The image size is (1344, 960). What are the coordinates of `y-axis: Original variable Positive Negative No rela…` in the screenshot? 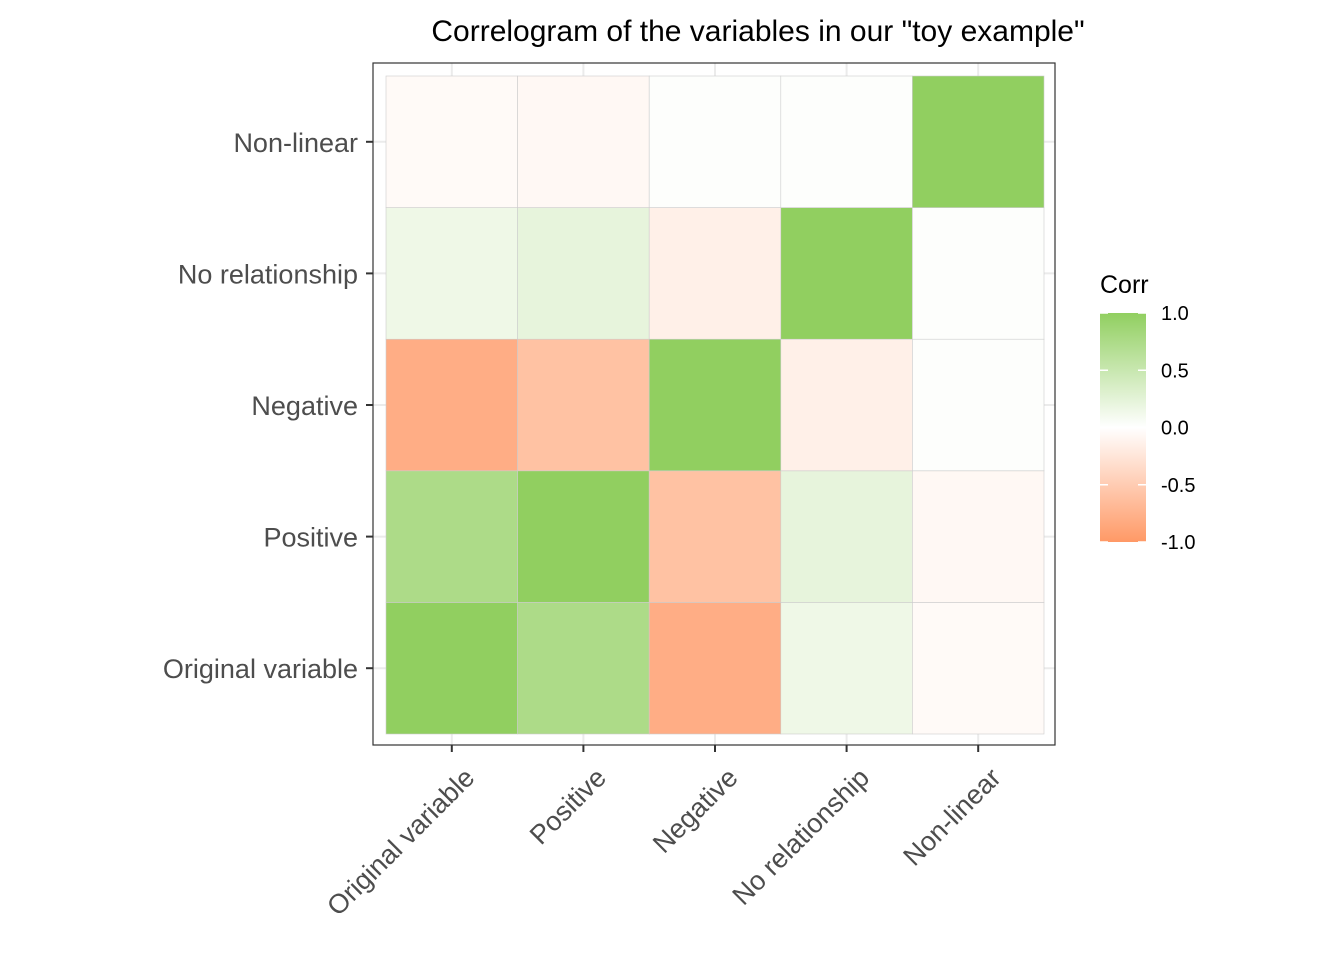 It's located at (268, 406).